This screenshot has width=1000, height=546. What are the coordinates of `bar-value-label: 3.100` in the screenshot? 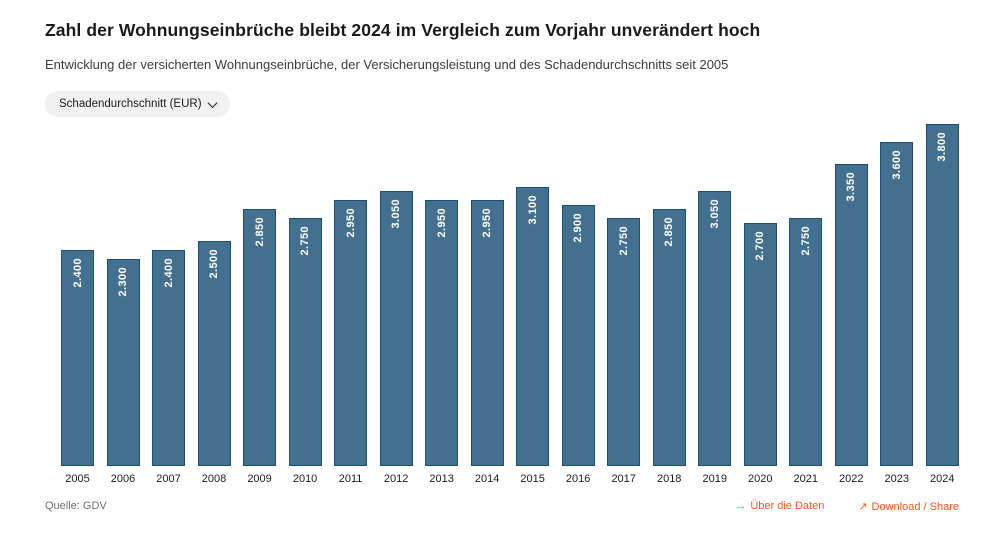 It's located at (532, 210).